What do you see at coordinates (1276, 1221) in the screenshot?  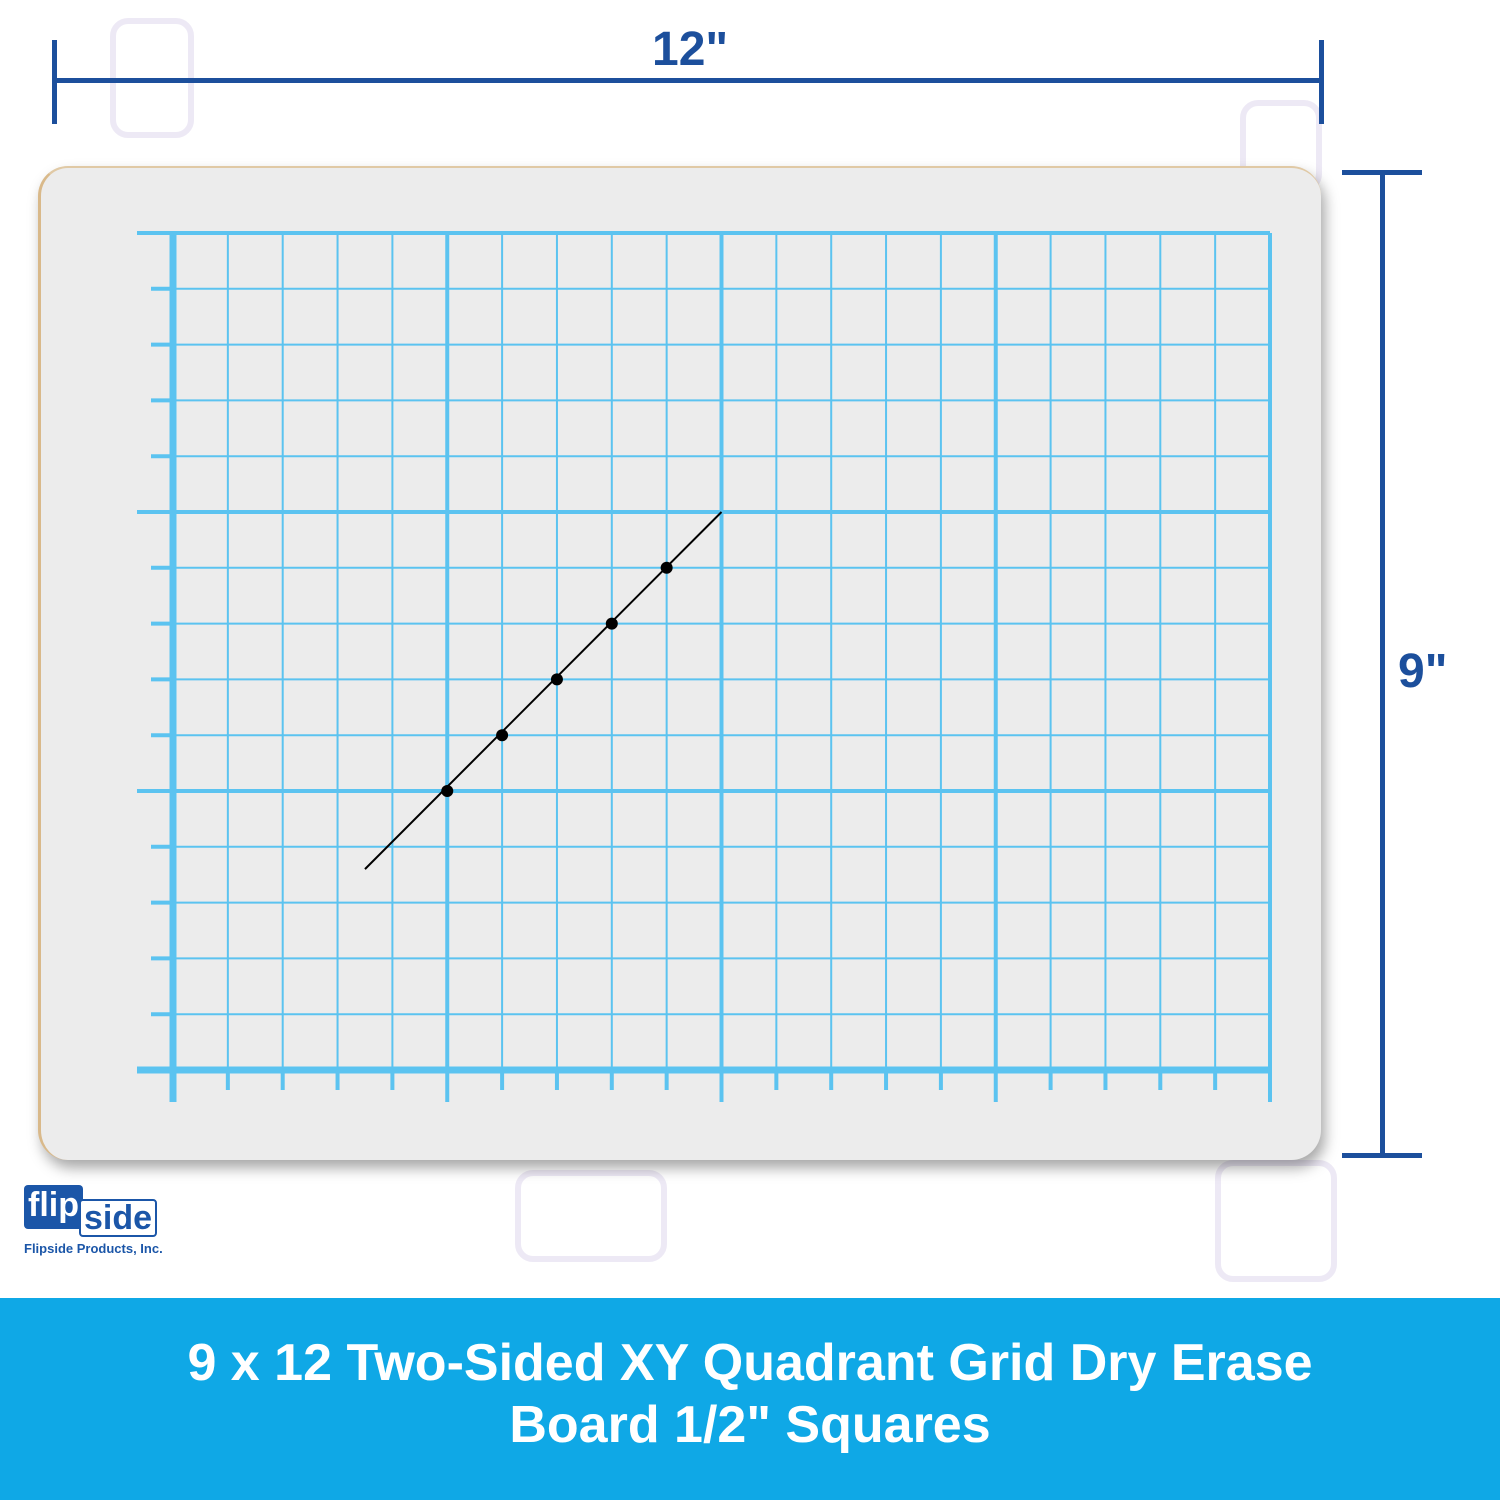 I see `phone-icon-bg` at bounding box center [1276, 1221].